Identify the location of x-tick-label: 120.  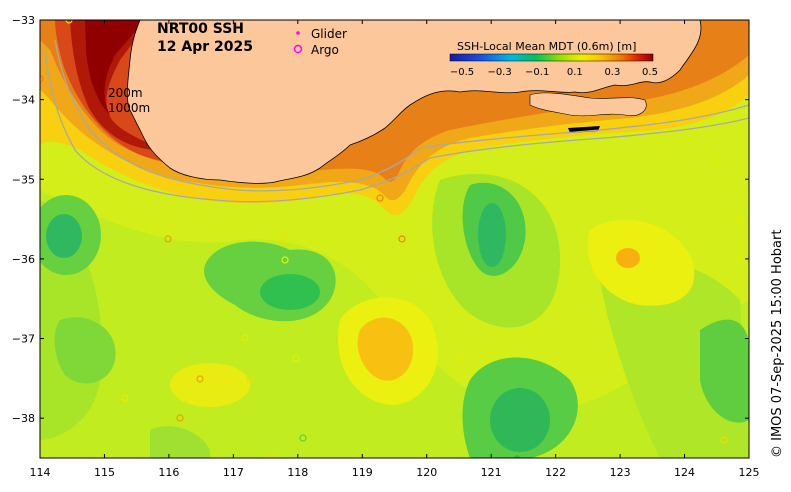
(426, 472).